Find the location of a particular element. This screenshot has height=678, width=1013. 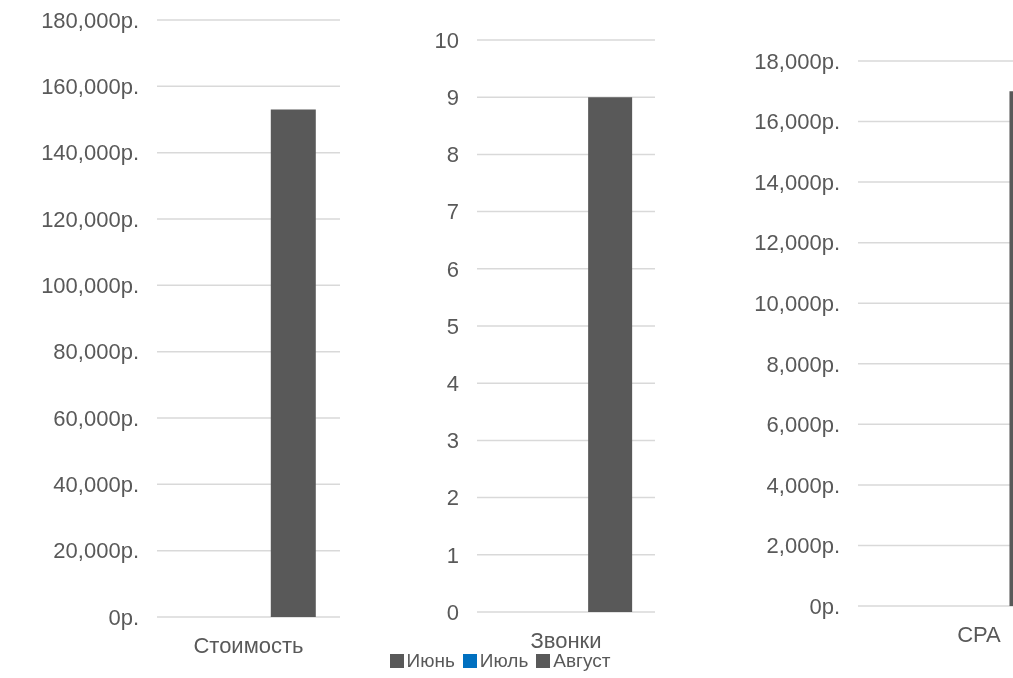

y-tick-label: 2,000р. is located at coordinates (803, 546).